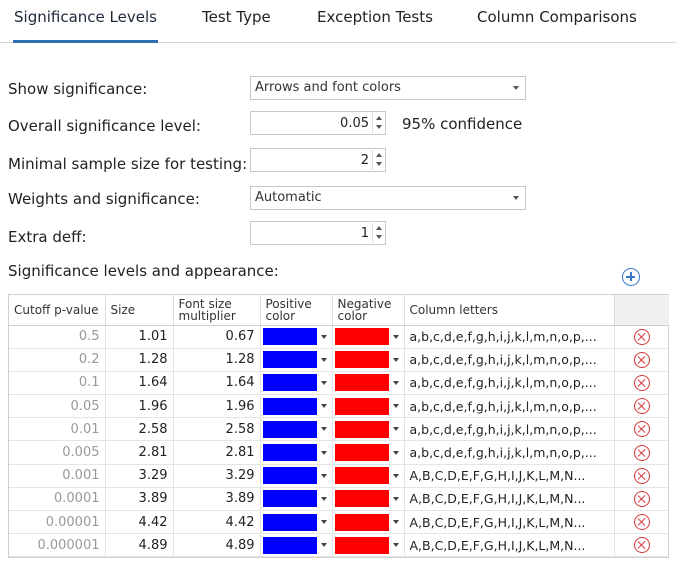 The image size is (676, 564). What do you see at coordinates (139, 383) in the screenshot?
I see `size-cell: 1.64` at bounding box center [139, 383].